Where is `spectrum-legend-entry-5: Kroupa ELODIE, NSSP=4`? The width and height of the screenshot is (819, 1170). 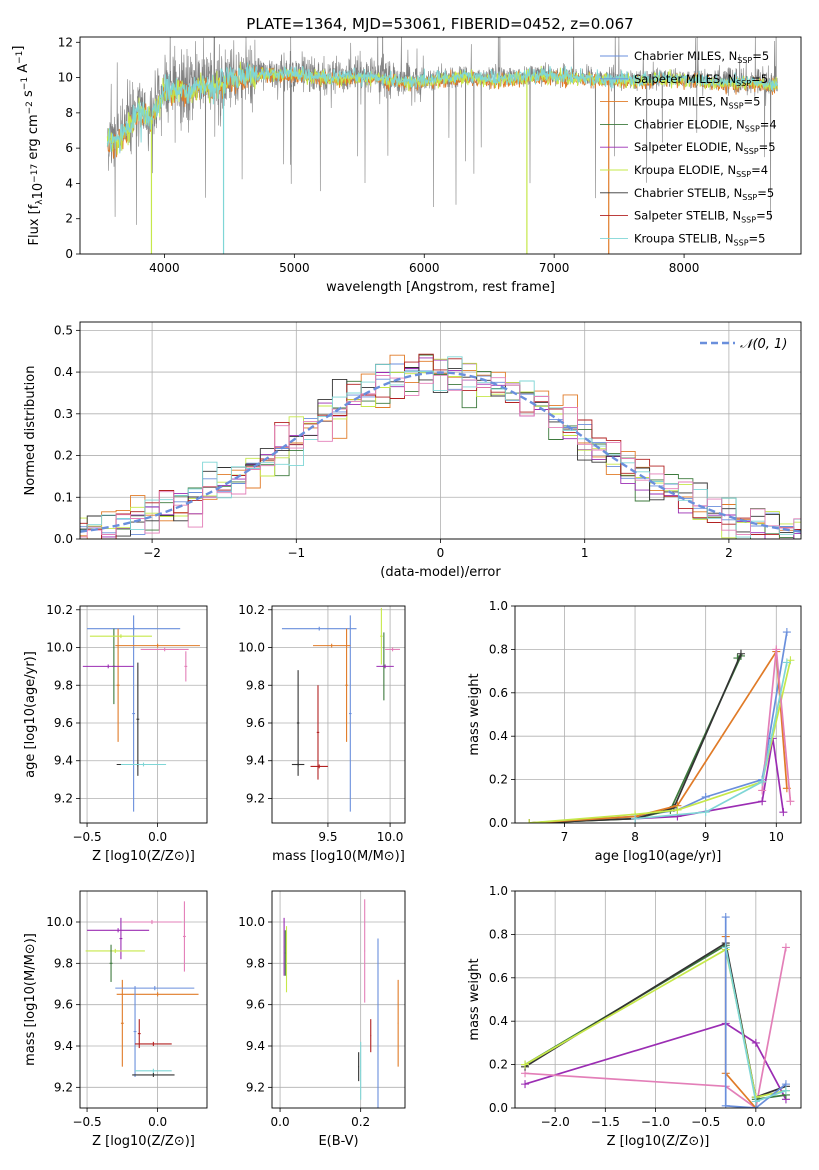
spectrum-legend-entry-5: Kroupa ELODIE, NSSP=4 is located at coordinates (701, 171).